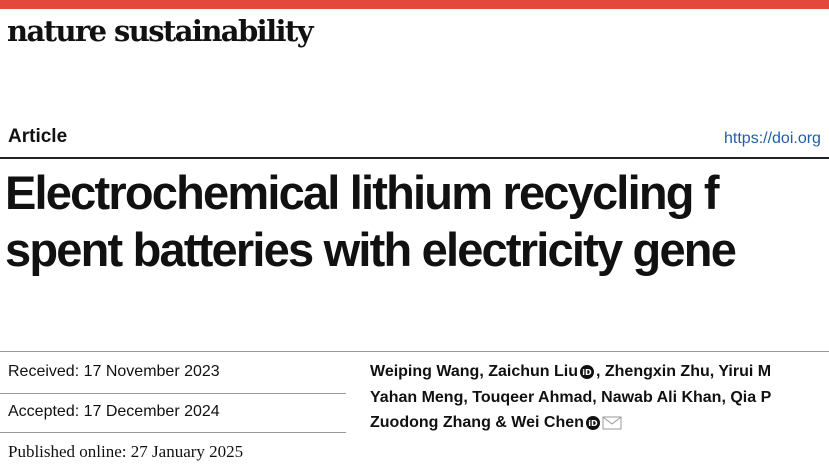  I want to click on published-date: Published online: 27 January 2025, so click(126, 451).